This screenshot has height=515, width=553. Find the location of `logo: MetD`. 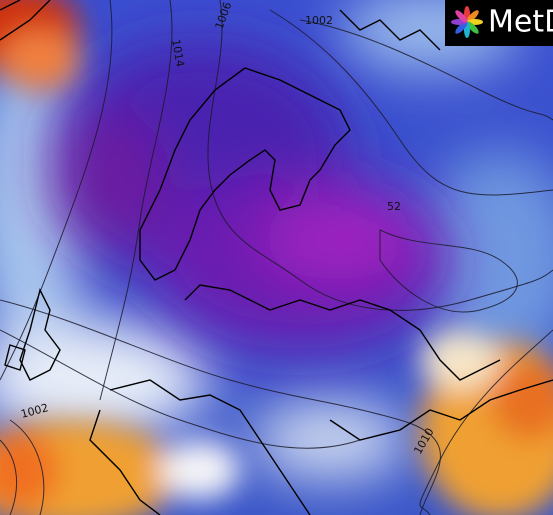

logo: MetD is located at coordinates (499, 23).